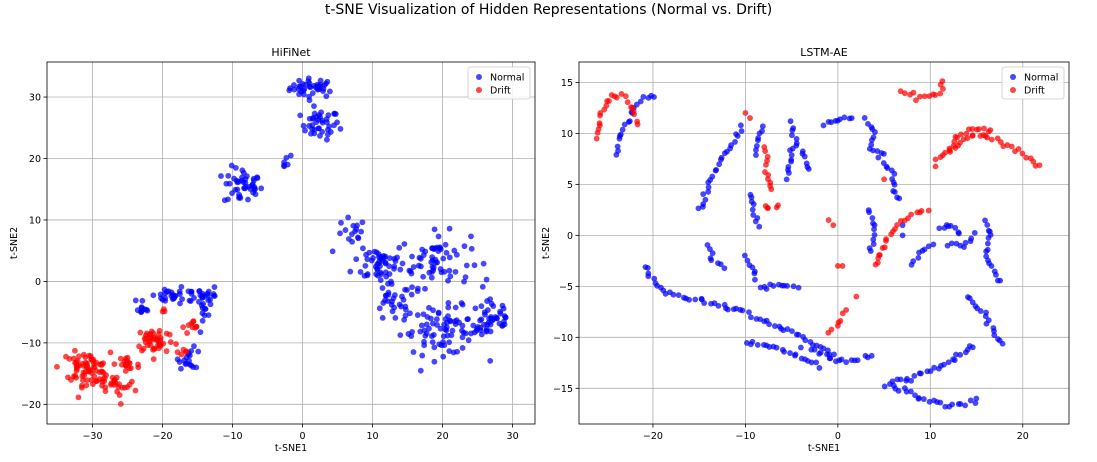  Describe the element at coordinates (500, 91) in the screenshot. I see `legend-label-drift: Drift` at that location.